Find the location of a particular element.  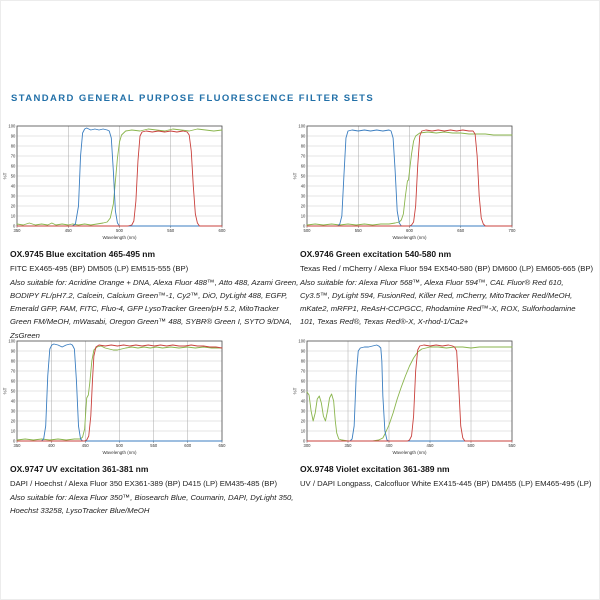

svg-text: 300 is located at coordinates (308, 445).